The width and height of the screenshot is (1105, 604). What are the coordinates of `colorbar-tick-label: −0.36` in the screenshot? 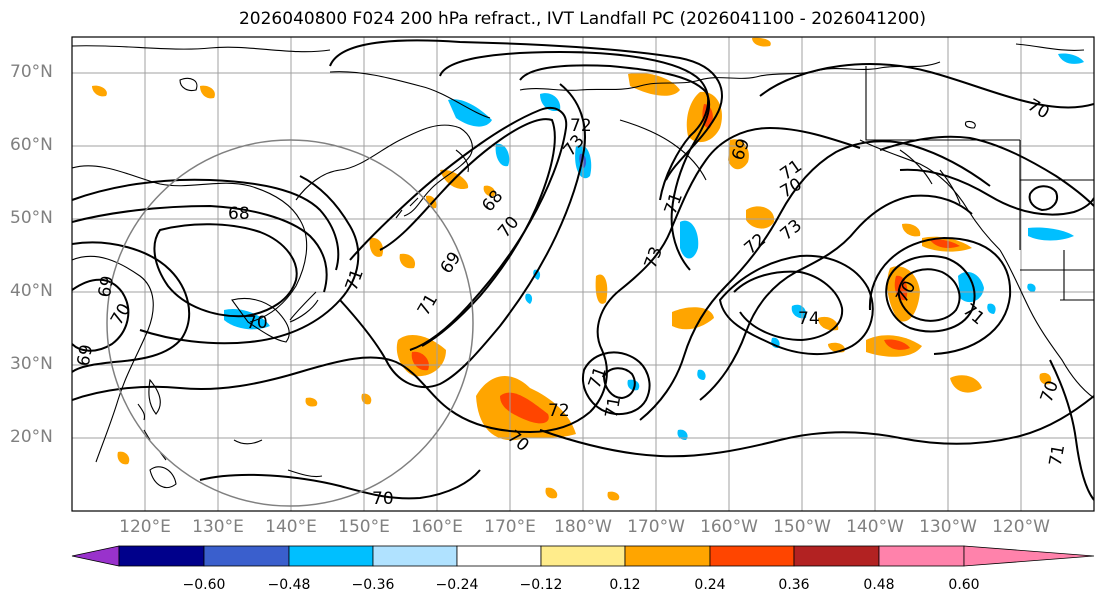 It's located at (373, 585).